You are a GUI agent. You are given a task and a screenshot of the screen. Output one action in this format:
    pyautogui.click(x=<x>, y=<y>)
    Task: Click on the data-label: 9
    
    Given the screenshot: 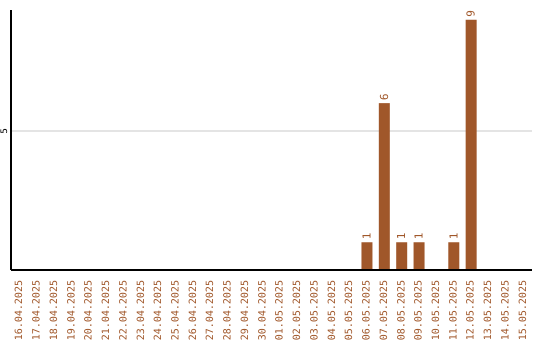 What is the action you would take?
    pyautogui.click(x=471, y=13)
    